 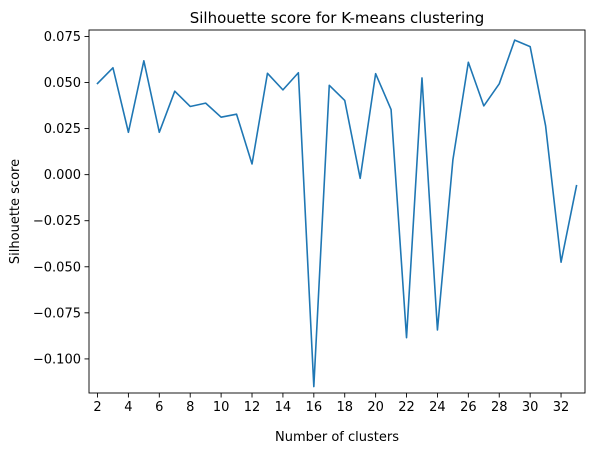 I want to click on y-tick-label: 0.000, so click(x=62, y=175).